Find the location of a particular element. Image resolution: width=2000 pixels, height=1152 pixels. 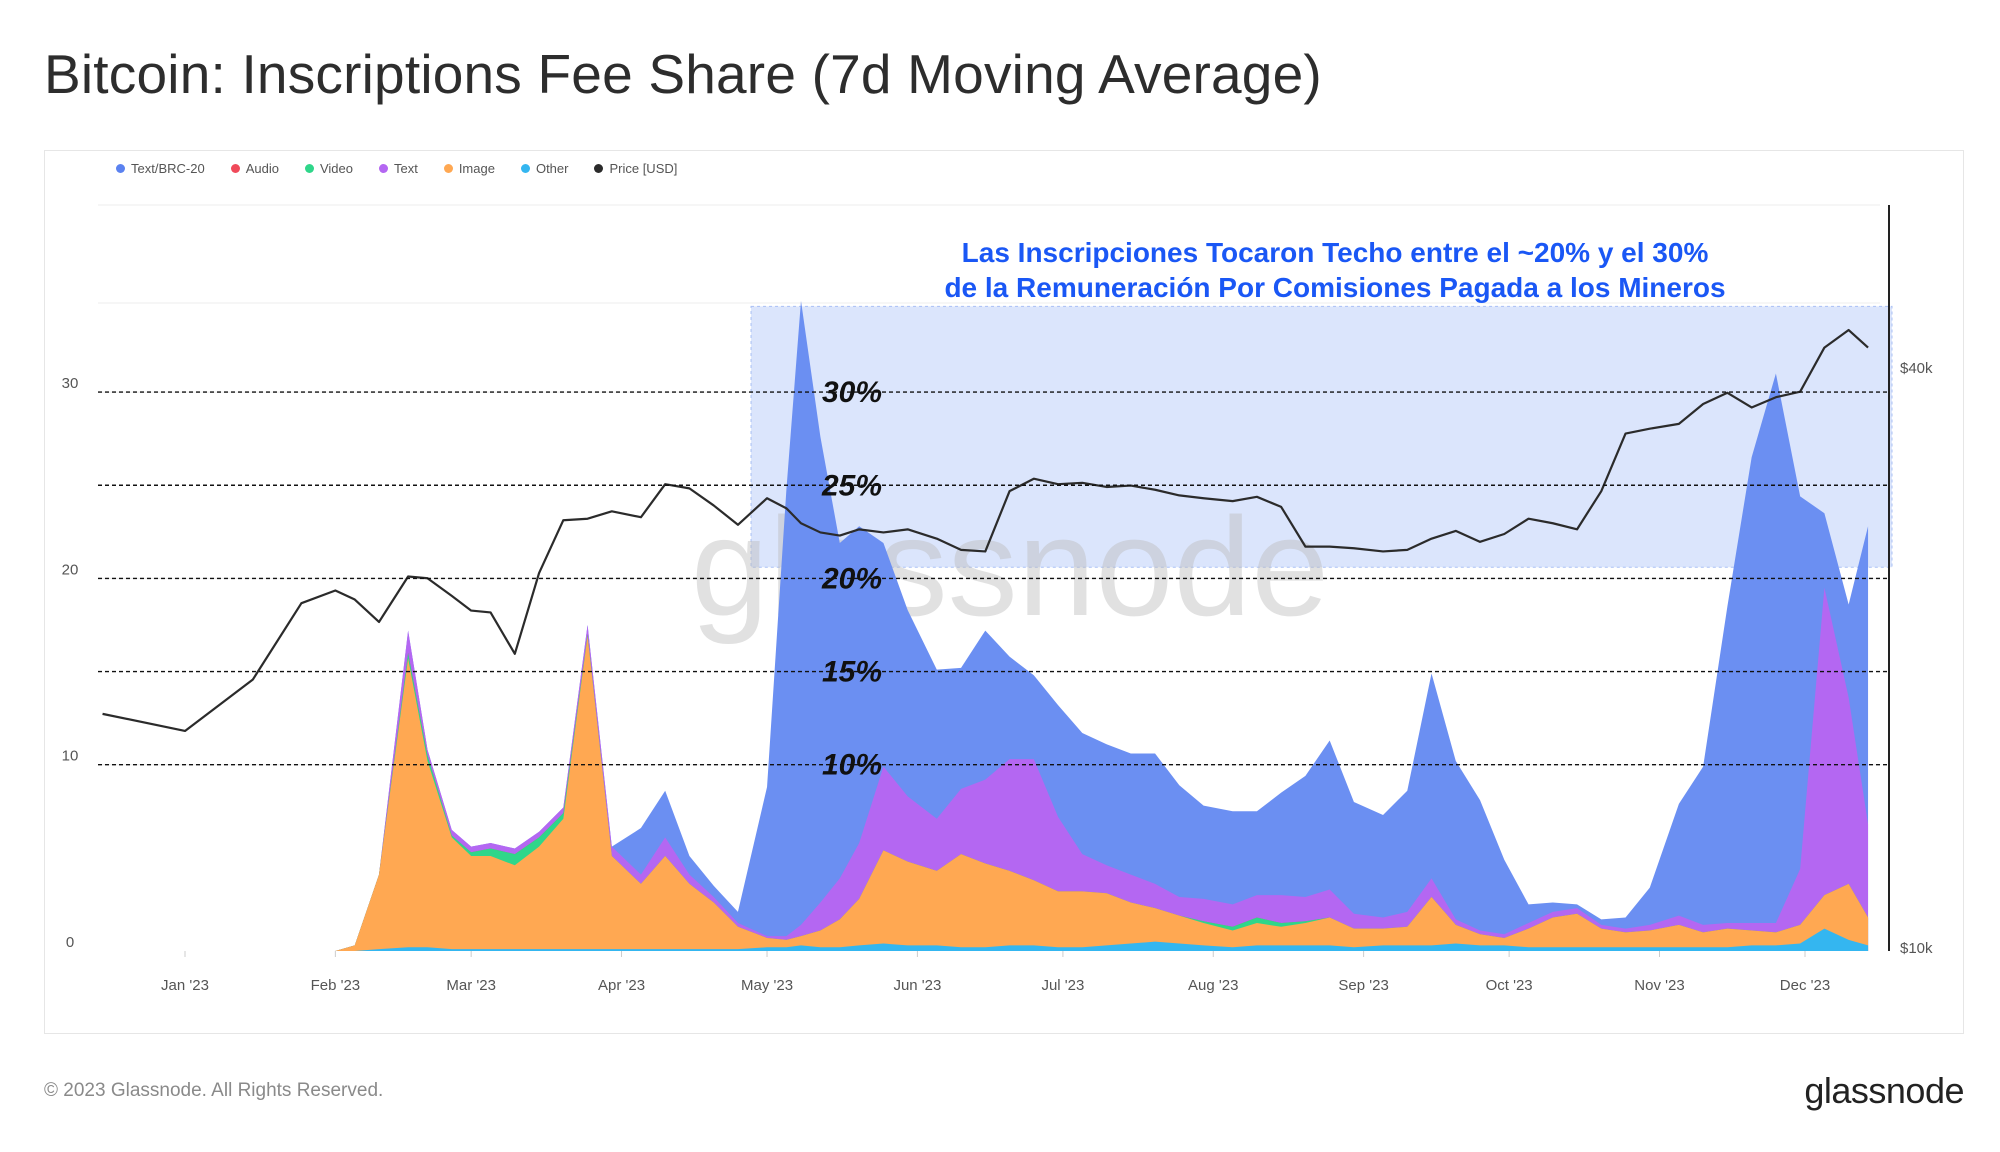

x-tick-label: Mar '23 is located at coordinates (471, 985).